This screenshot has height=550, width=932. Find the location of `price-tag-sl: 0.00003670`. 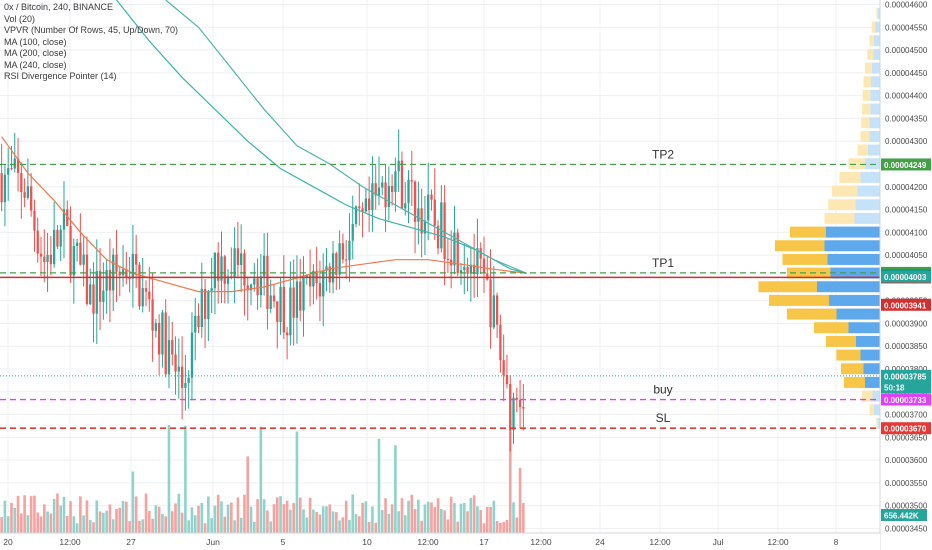

price-tag-sl: 0.00003670 is located at coordinates (905, 429).